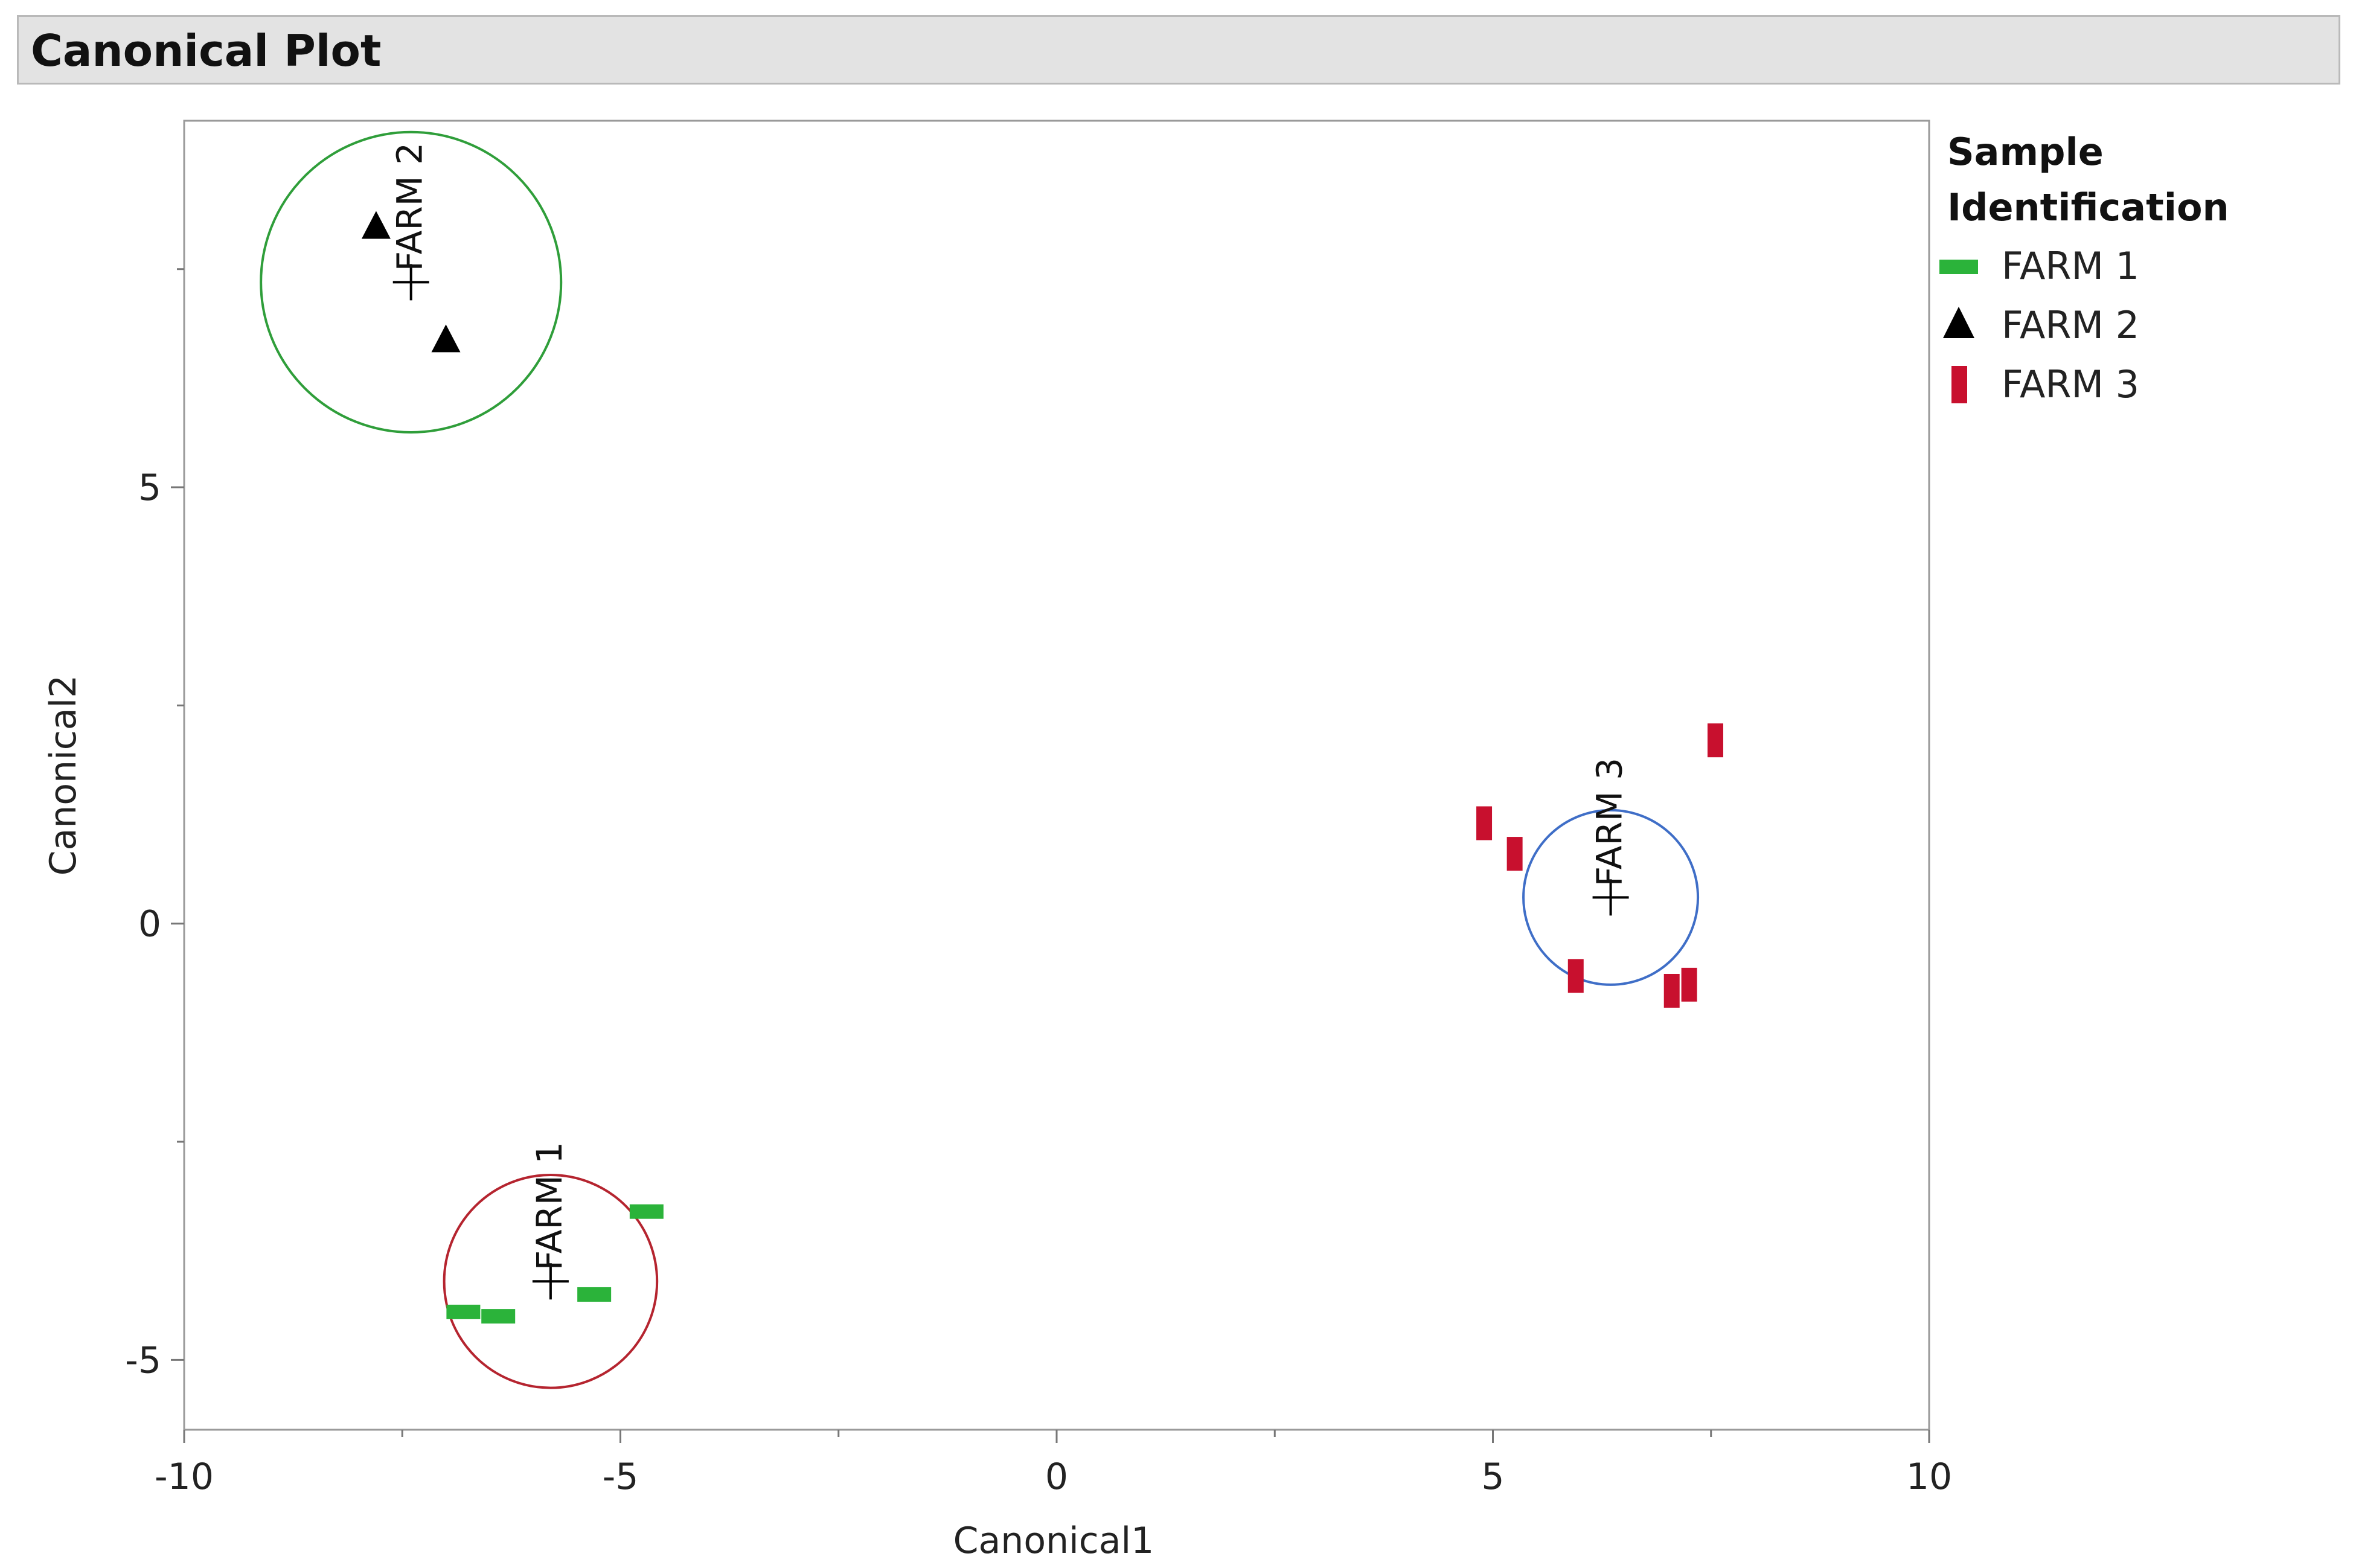 The width and height of the screenshot is (2353, 1568). What do you see at coordinates (143, 1360) in the screenshot?
I see `y-tick-label: -5` at bounding box center [143, 1360].